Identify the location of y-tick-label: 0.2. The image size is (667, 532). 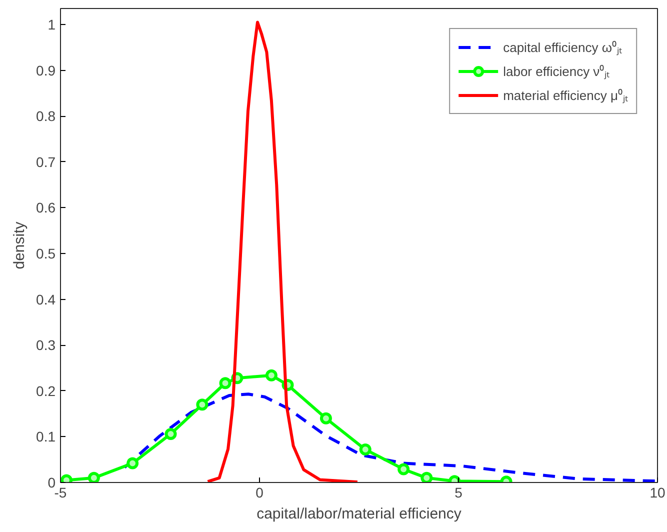
(46, 390).